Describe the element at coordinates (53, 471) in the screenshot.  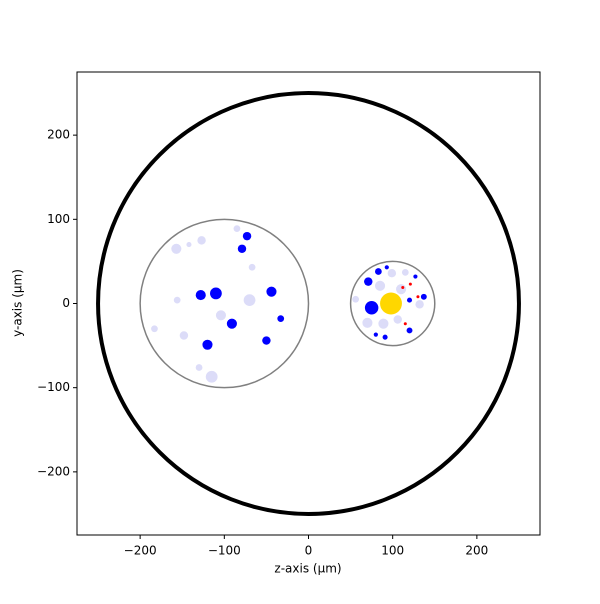
I see `y-tick-label: −200` at that location.